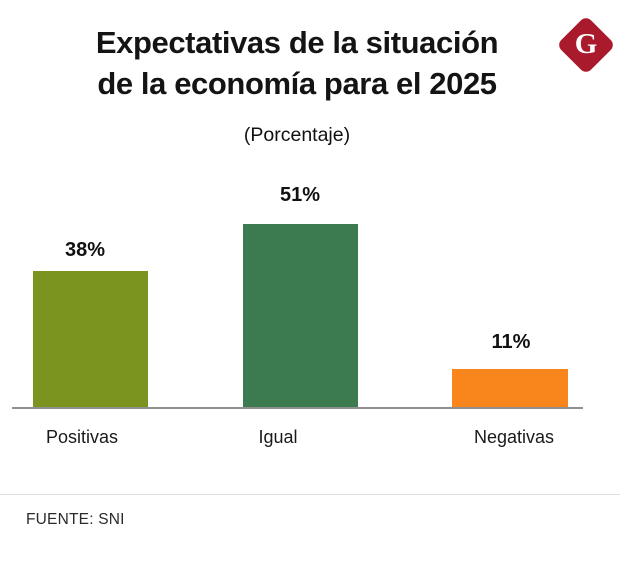 The image size is (620, 567). I want to click on value-label-negativas: 11%, so click(511, 342).